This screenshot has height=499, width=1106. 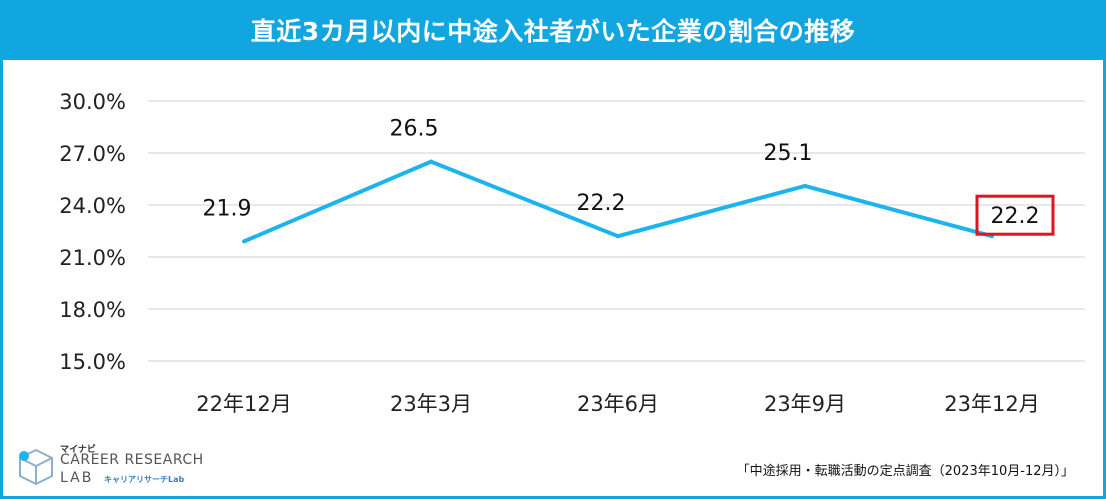 I want to click on x-tick-label: 22年12月, so click(x=243, y=404).